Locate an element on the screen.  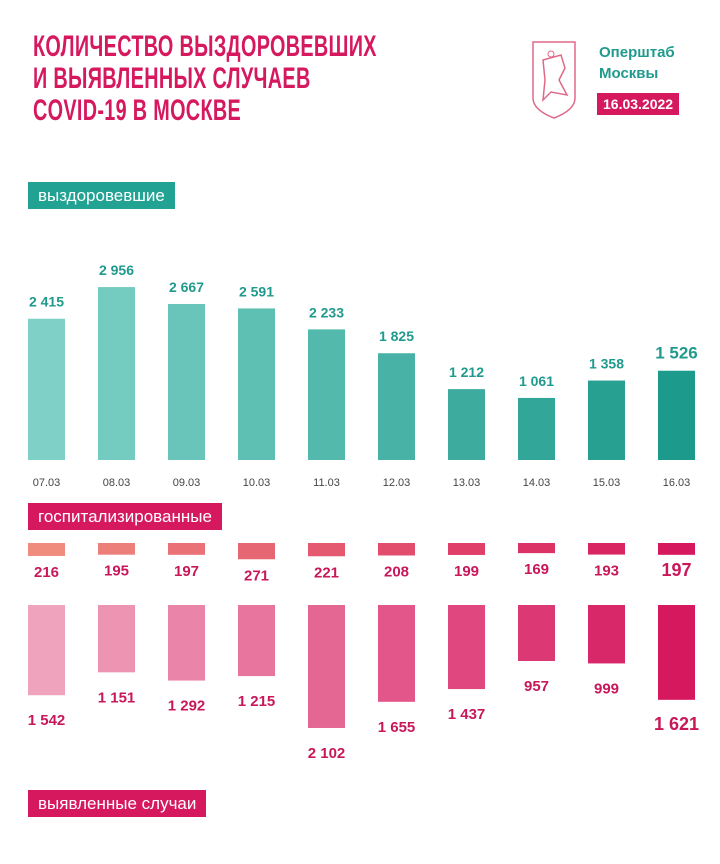
section-label-hospitalized: госпитализированные is located at coordinates (125, 516).